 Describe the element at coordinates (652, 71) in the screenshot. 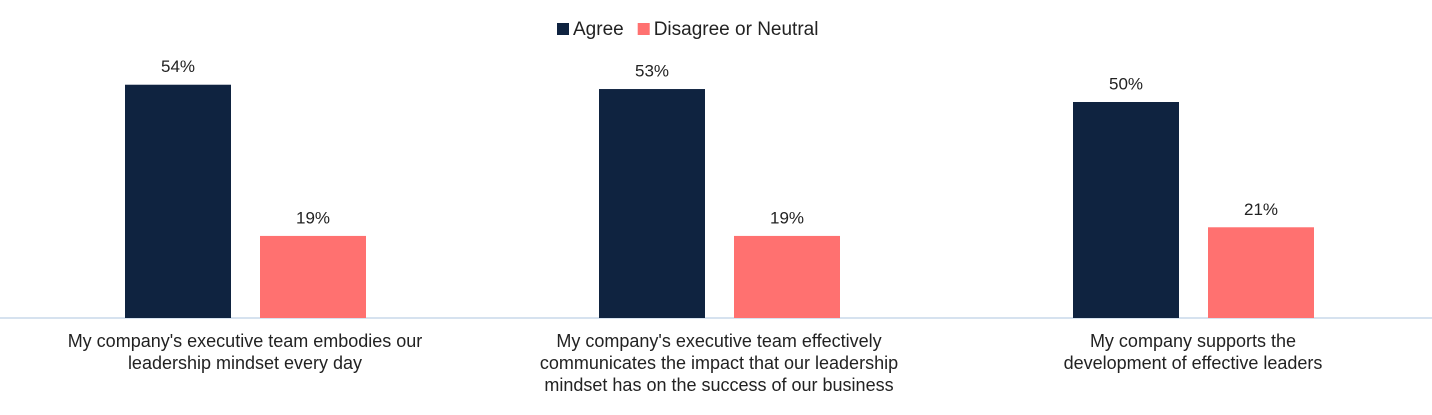

I see `value-label: 53%` at that location.